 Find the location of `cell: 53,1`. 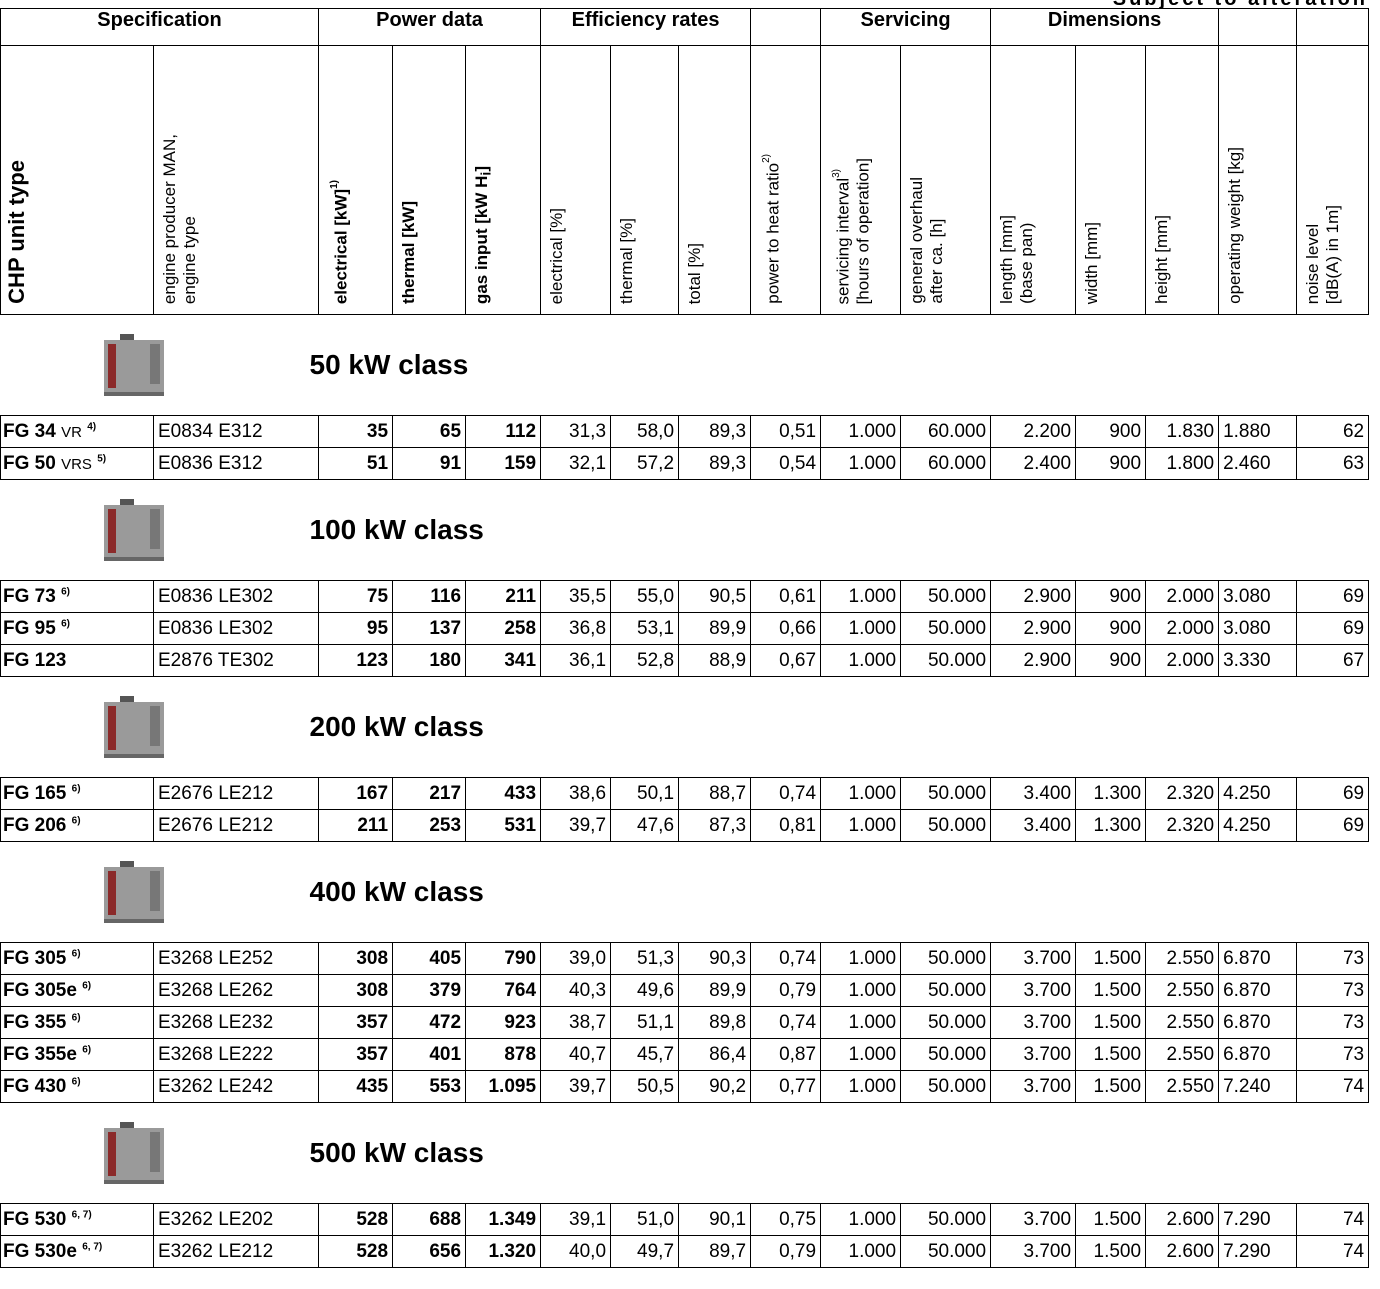

cell: 53,1 is located at coordinates (645, 628).